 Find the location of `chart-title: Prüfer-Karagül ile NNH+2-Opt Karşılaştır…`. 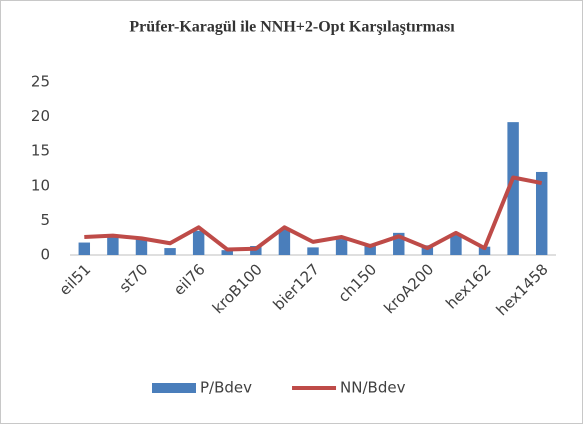

chart-title: Prüfer-Karagül ile NNH+2-Opt Karşılaştır… is located at coordinates (292, 27).